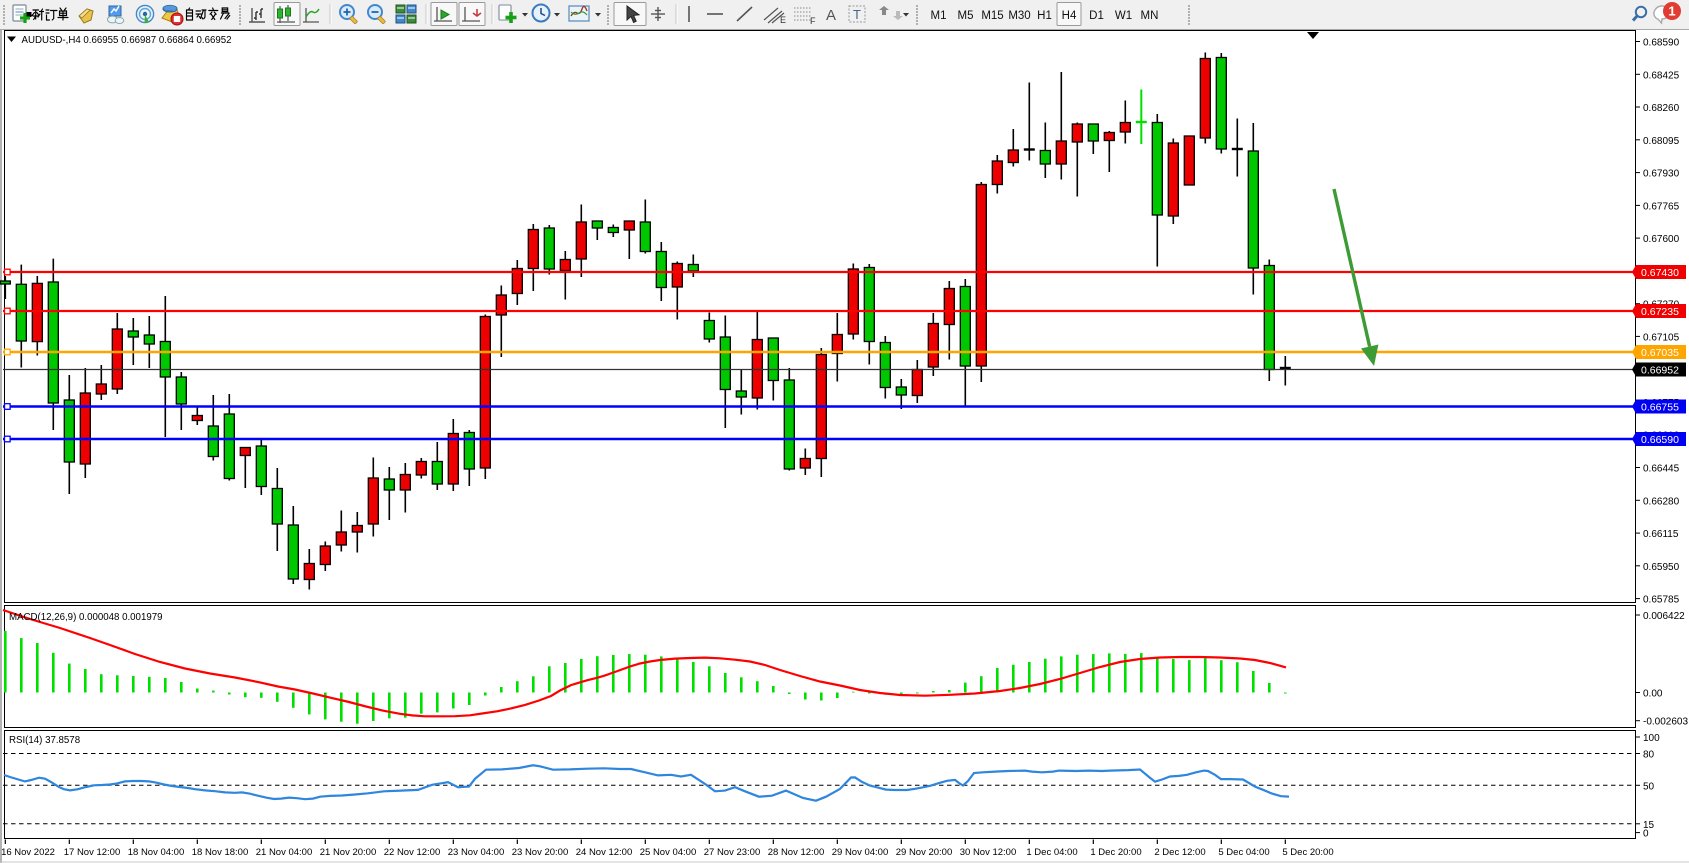  What do you see at coordinates (796, 852) in the screenshot?
I see `svg-text: 28 Nov 12:00` at bounding box center [796, 852].